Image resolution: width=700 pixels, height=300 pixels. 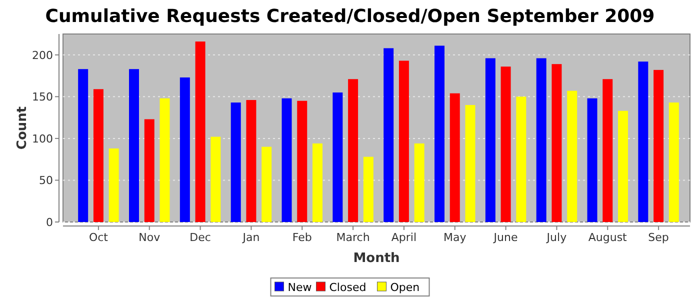 I want to click on chart-title: Cumulative Requests Created/Closed/Open September 2009, so click(x=350, y=16).